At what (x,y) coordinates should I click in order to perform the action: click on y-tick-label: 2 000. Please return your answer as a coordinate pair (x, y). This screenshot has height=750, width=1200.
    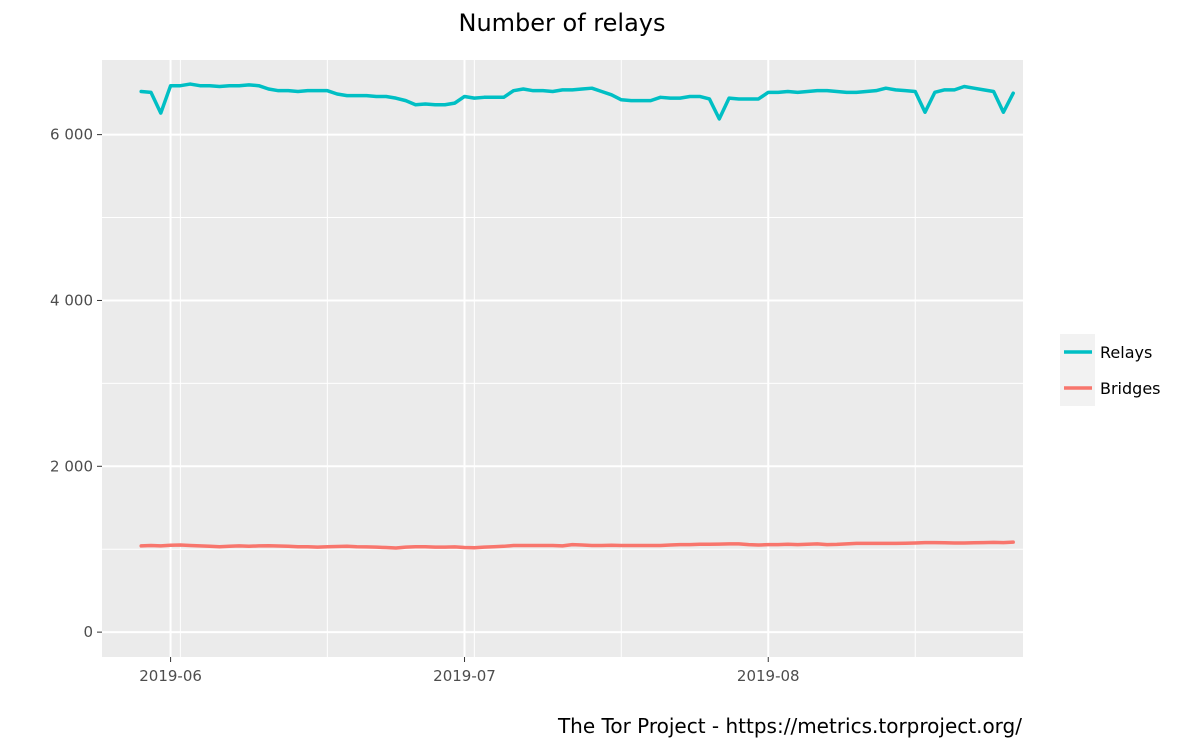
    Looking at the image, I should click on (71, 466).